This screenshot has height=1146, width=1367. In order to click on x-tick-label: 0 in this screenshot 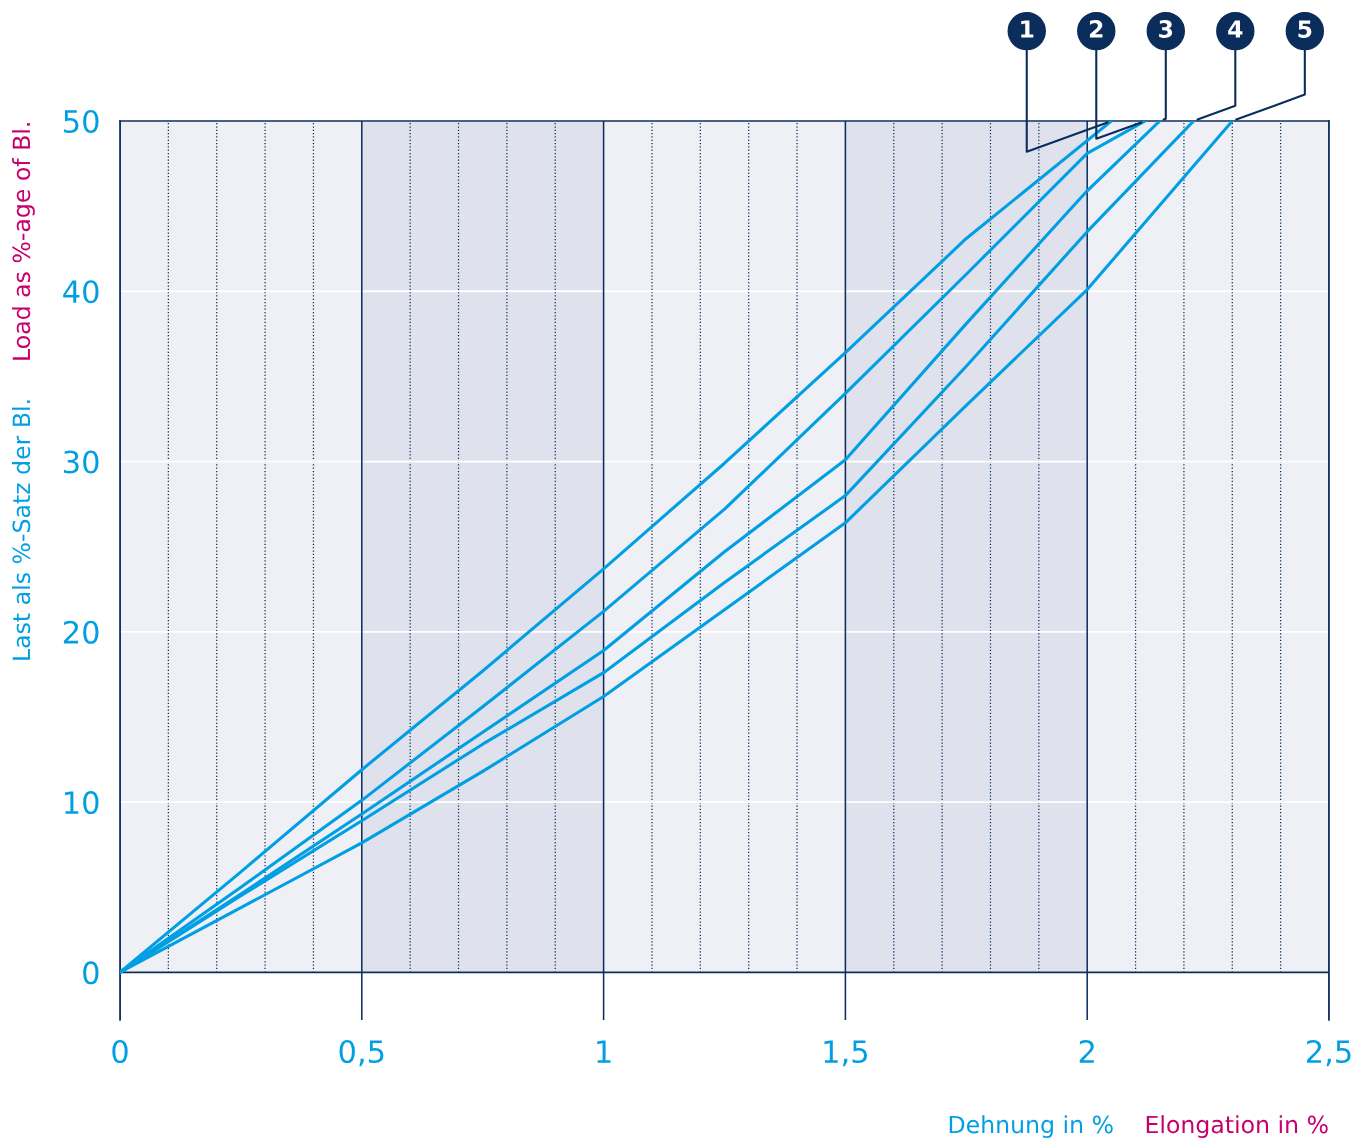, I will do `click(120, 1051)`.